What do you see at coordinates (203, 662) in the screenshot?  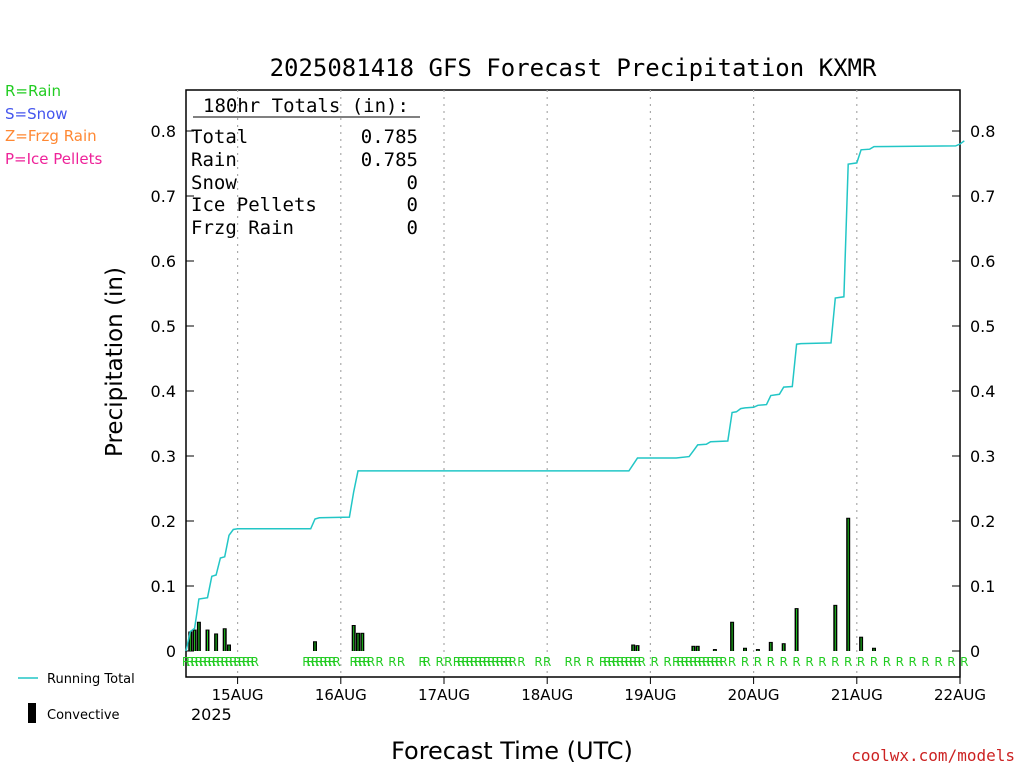 I see `ptype-marker-4: R` at bounding box center [203, 662].